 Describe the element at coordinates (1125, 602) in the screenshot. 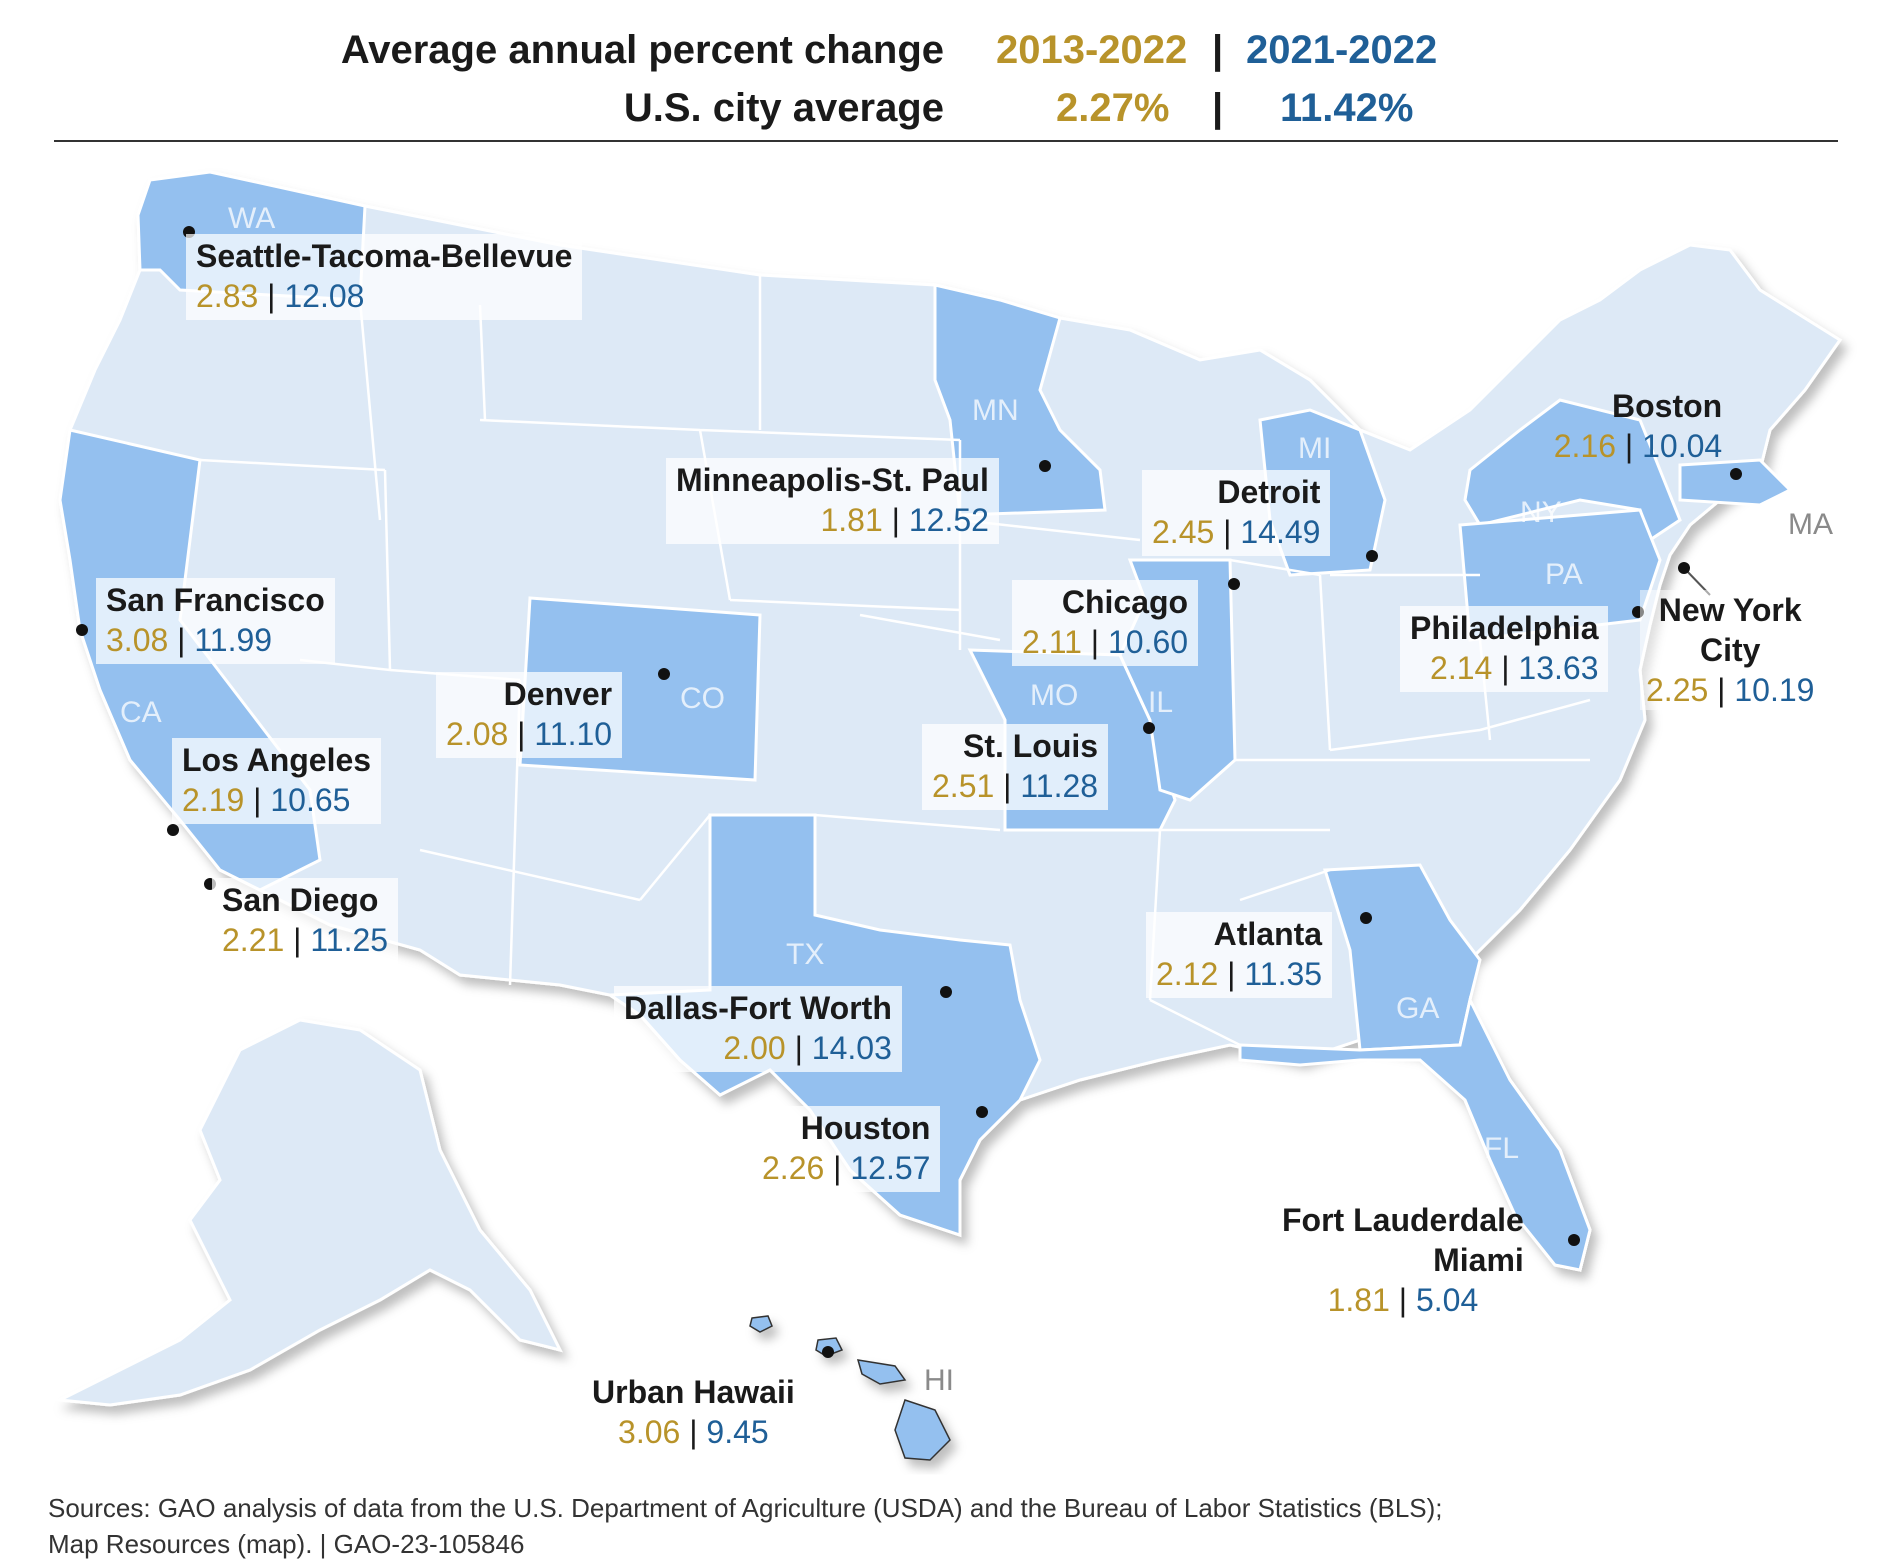

I see `city-name: Chicago` at that location.